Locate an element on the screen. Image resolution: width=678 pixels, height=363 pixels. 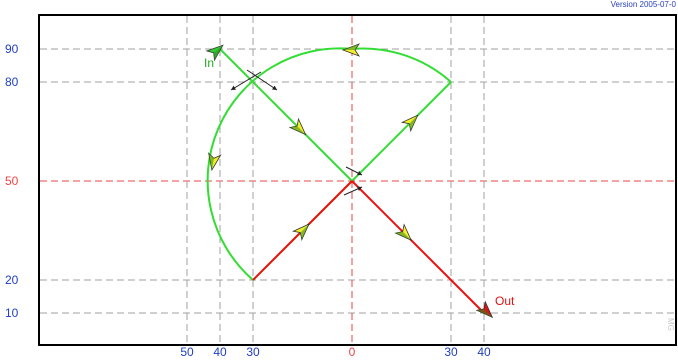
red-path is located at coordinates (368, 247).